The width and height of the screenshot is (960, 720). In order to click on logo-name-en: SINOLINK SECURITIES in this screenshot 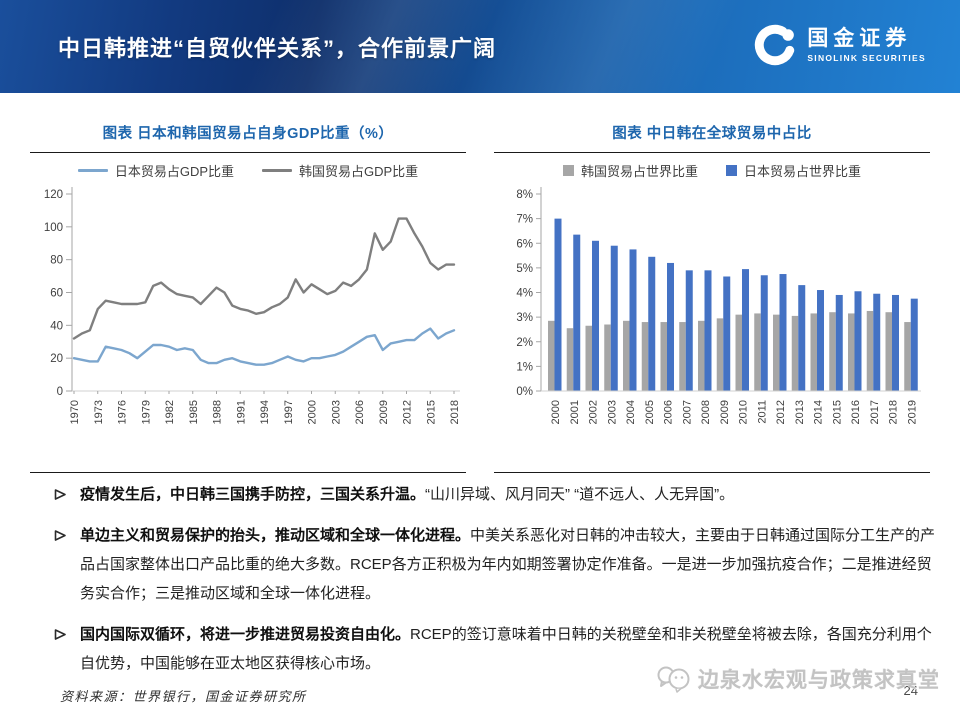, I will do `click(866, 58)`.